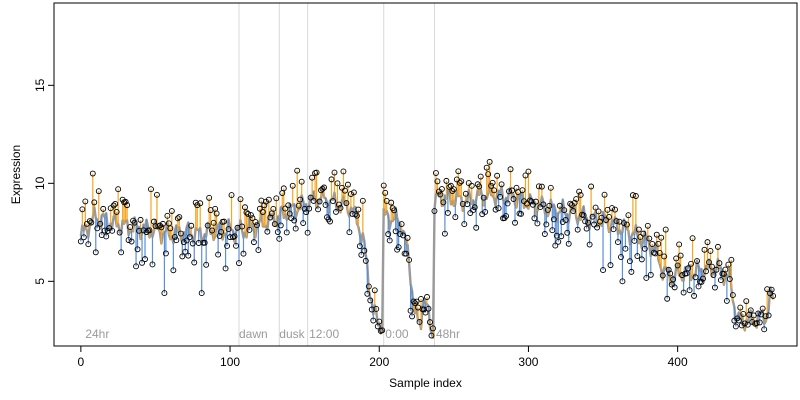 The image size is (800, 400). I want to click on phase-label: 12:00, so click(324, 334).